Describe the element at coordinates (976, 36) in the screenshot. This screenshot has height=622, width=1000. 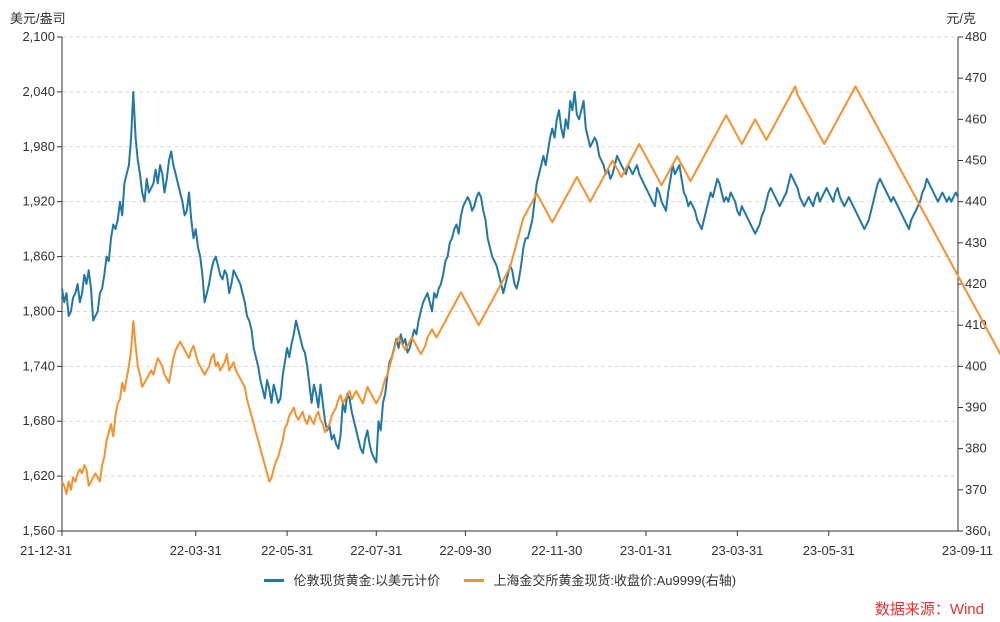
I see `right-tick-label: 480` at that location.